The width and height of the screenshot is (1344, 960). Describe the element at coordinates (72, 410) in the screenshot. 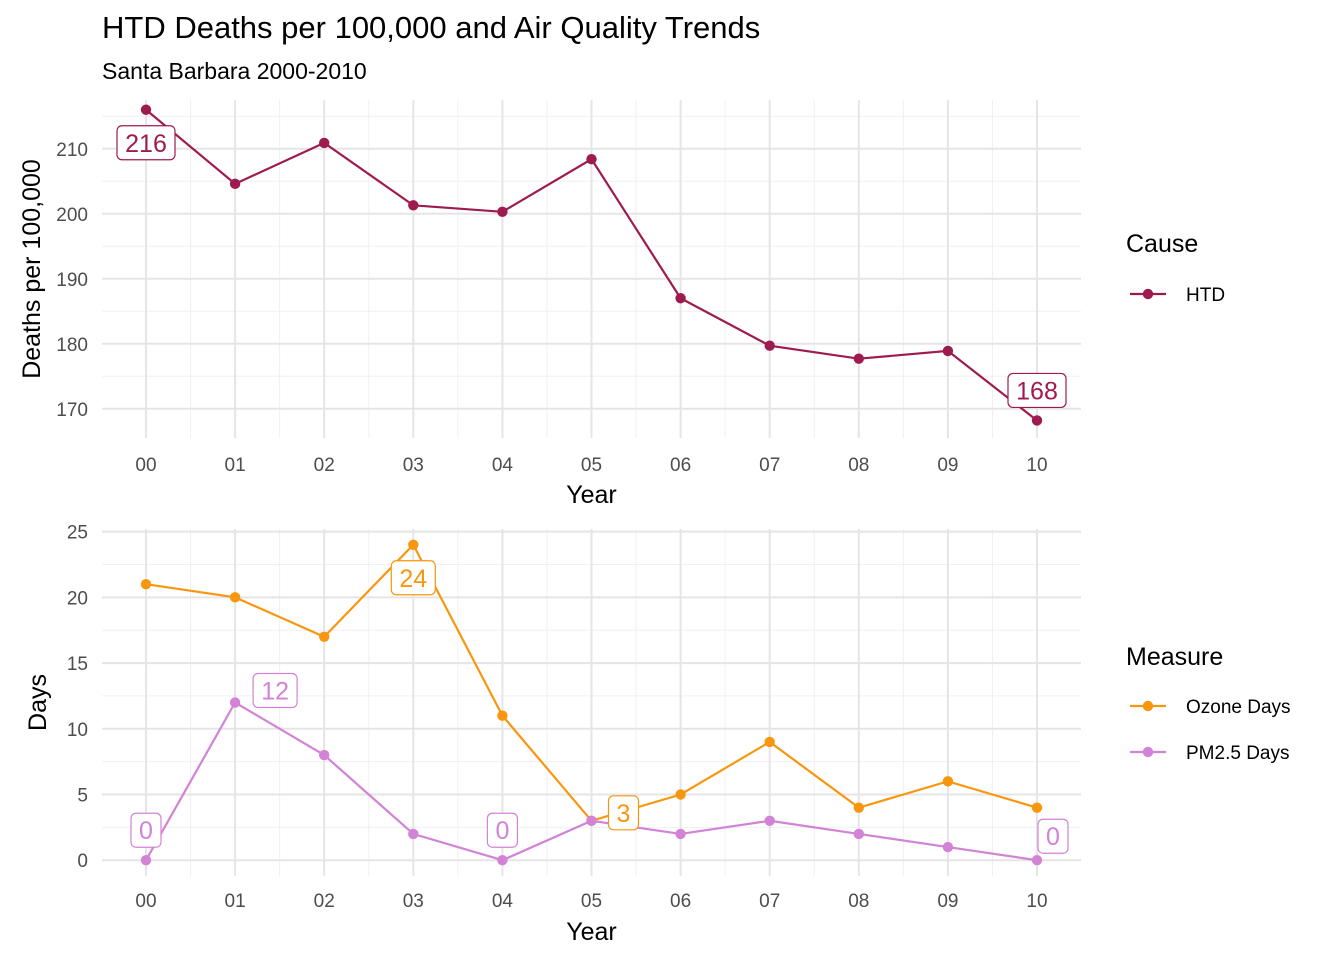

I see `y-tick-label: 170` at that location.